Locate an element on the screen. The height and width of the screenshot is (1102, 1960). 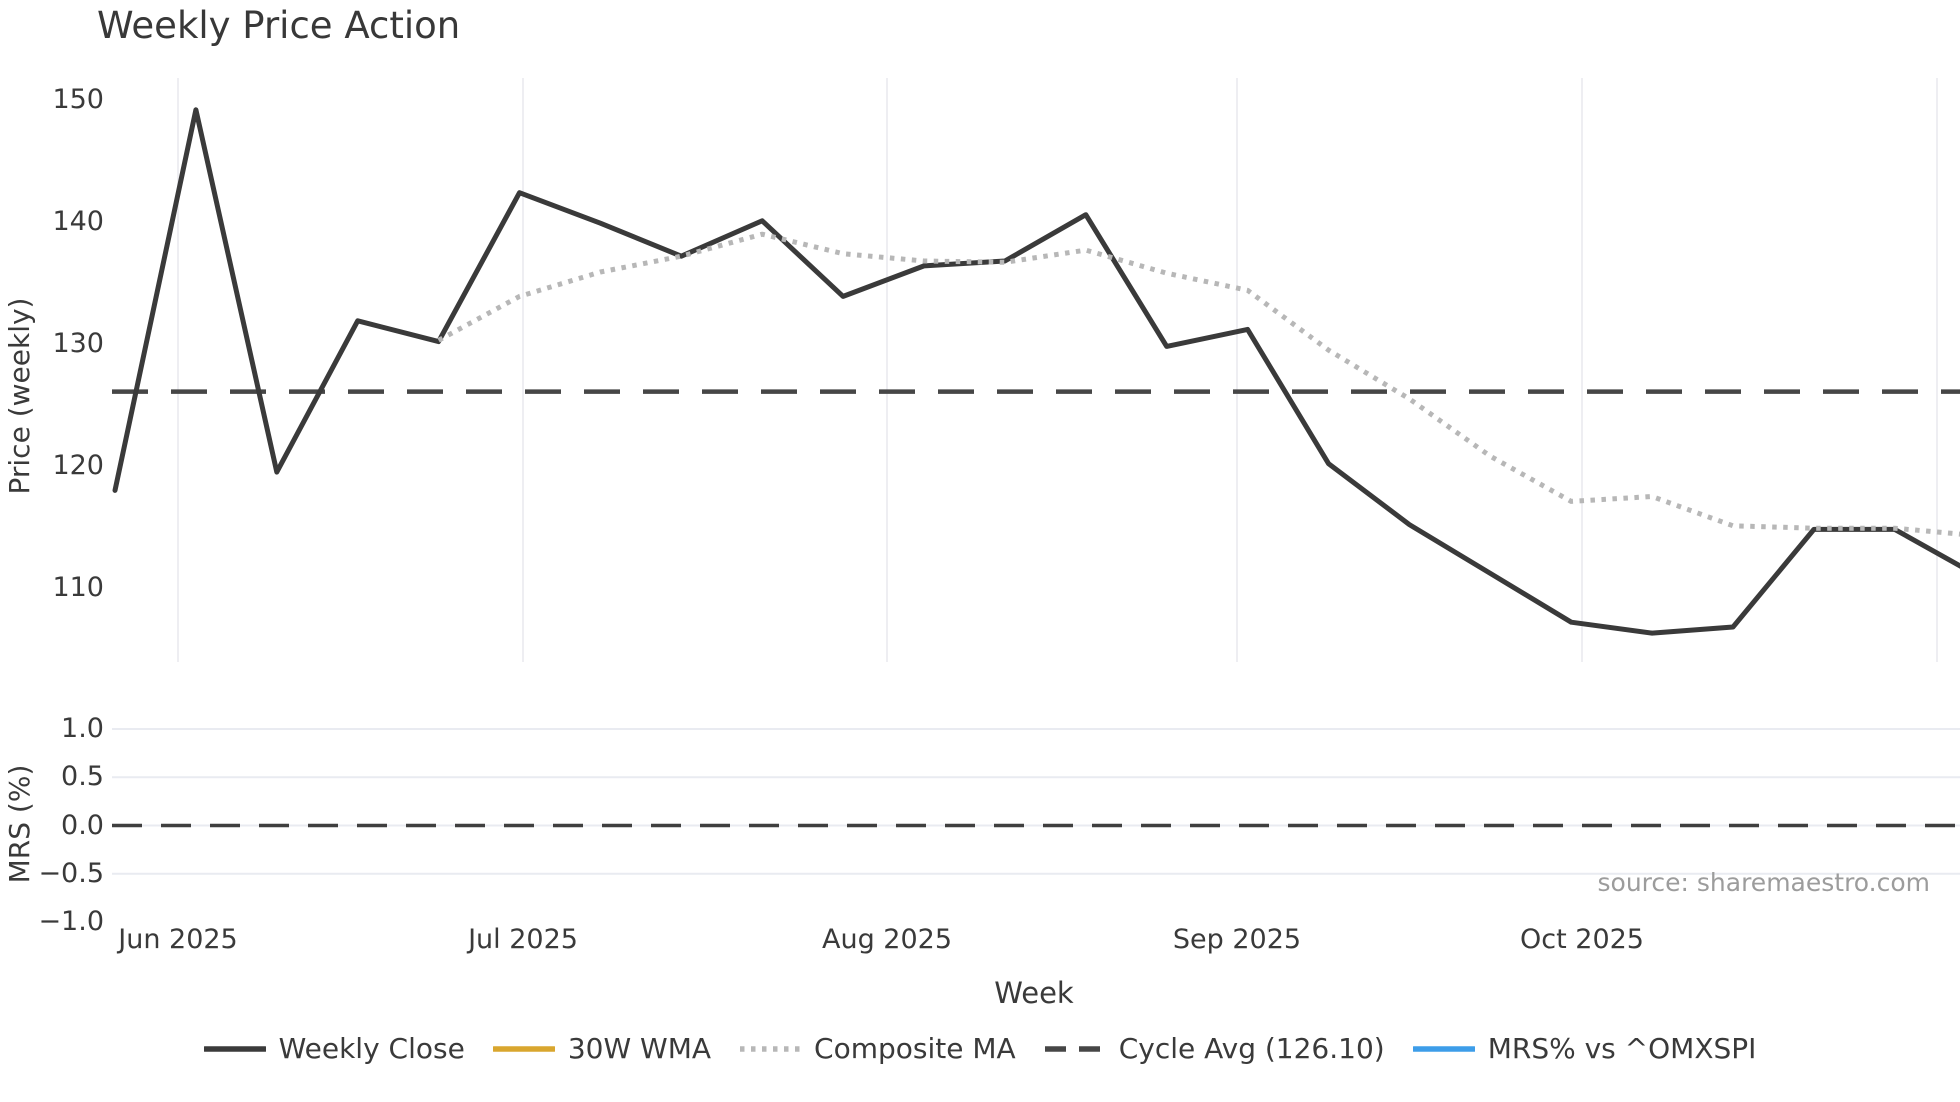
legend-item: MRS% vs ^OMXSPI is located at coordinates (1584, 1048).